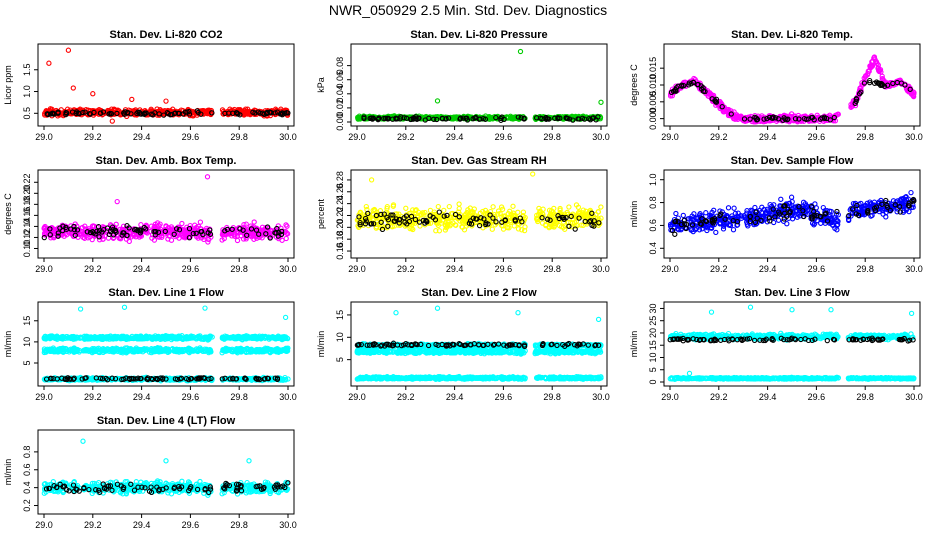 The image size is (936, 540). I want to click on y-tick-label: 0.8, so click(653, 202).